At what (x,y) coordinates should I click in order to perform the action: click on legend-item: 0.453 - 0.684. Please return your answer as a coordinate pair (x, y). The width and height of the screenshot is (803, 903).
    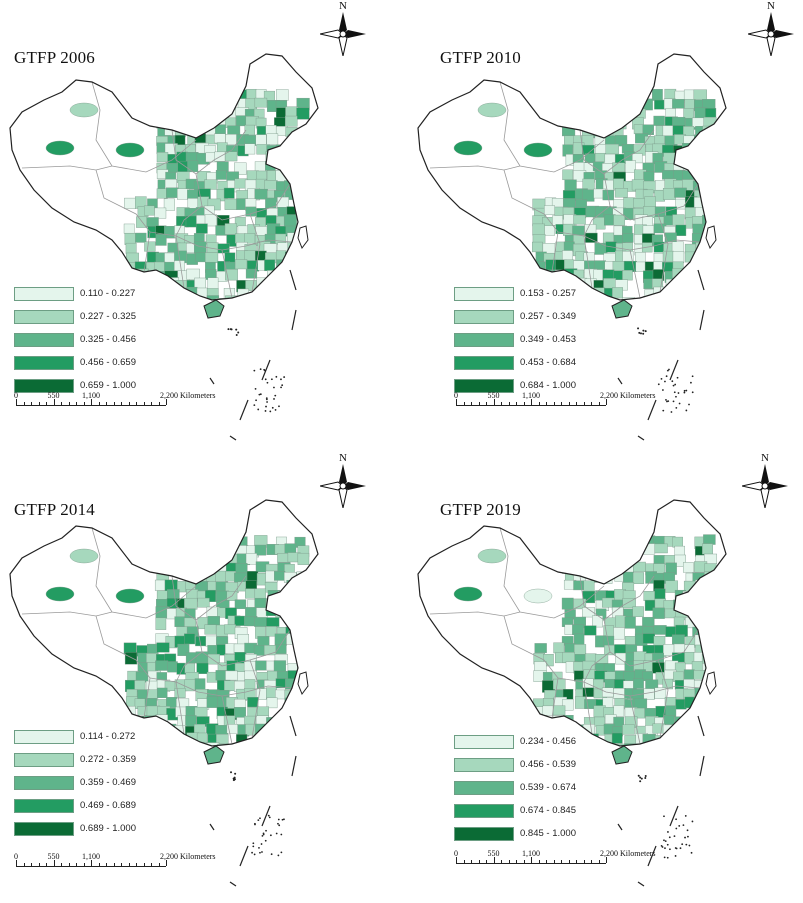
    Looking at the image, I should click on (539, 363).